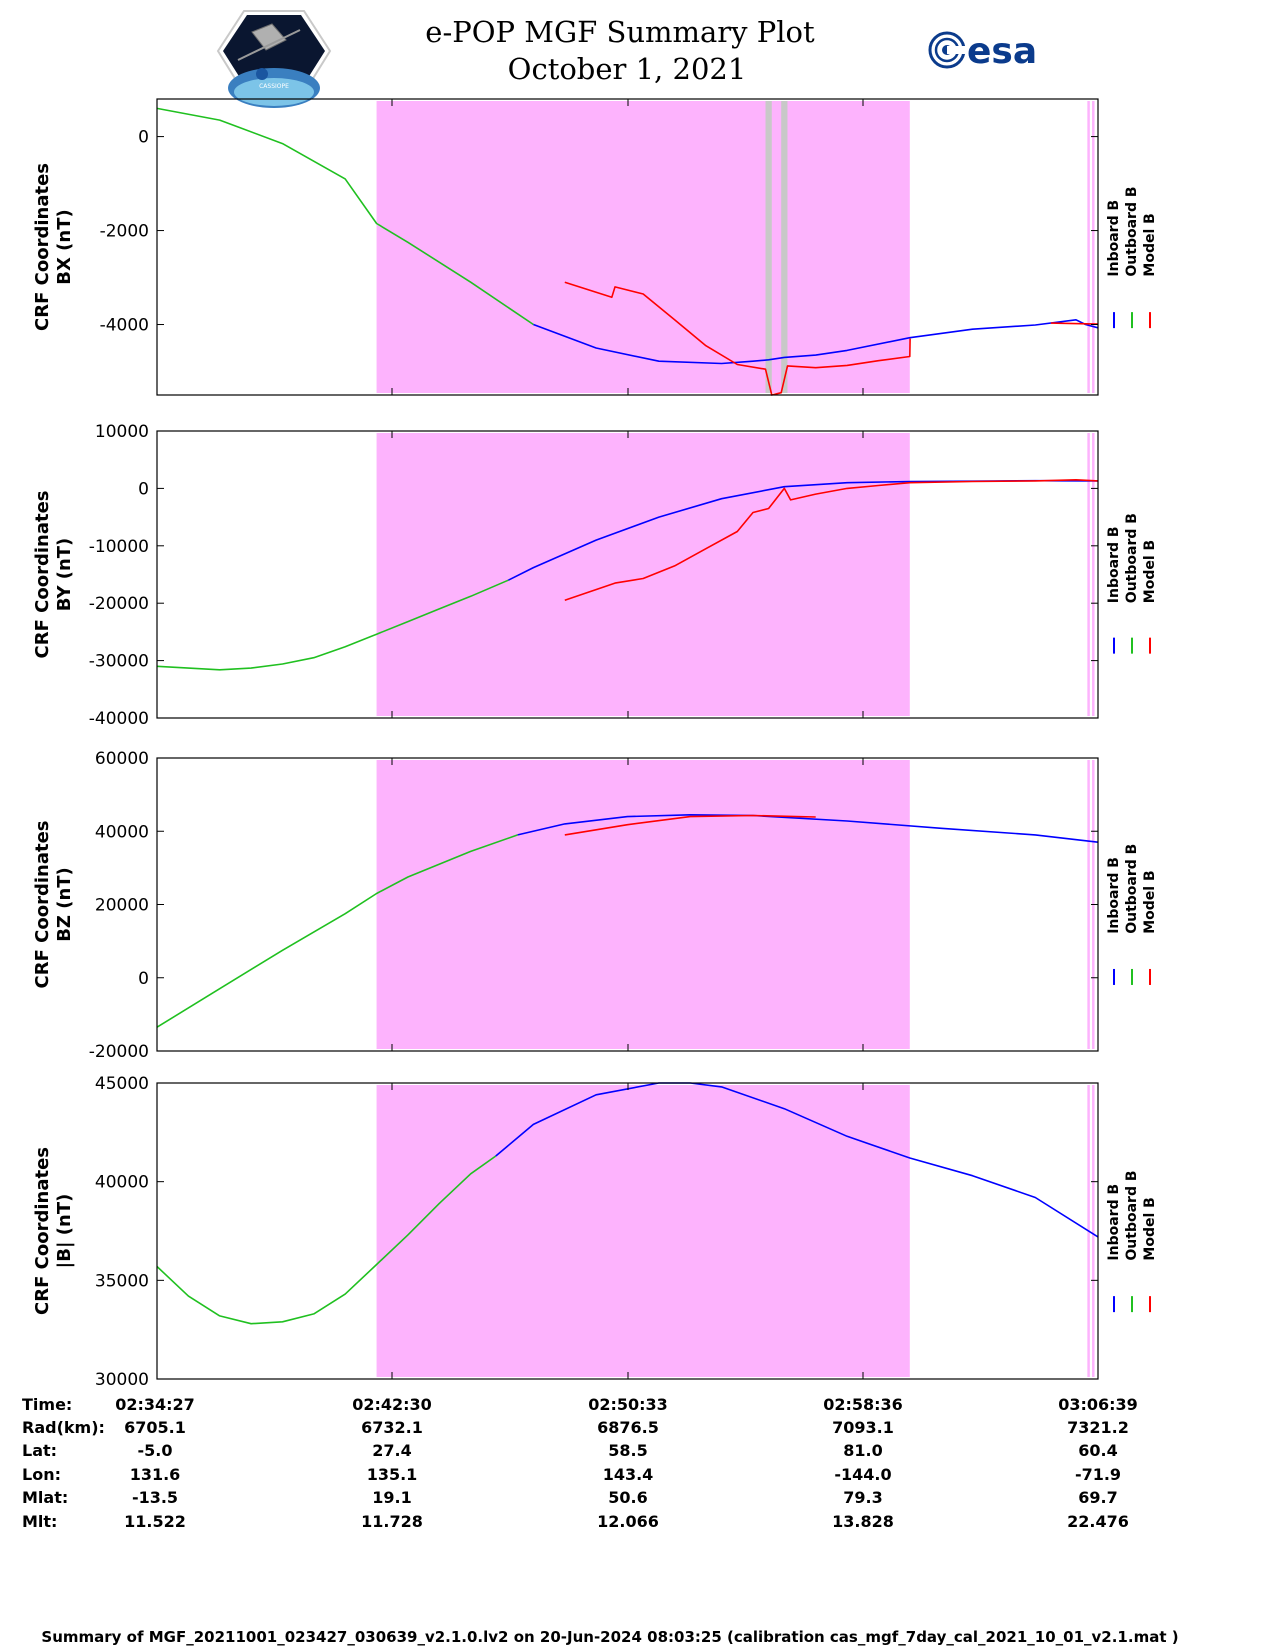 The width and height of the screenshot is (1275, 1650). Describe the element at coordinates (124, 232) in the screenshot. I see `y-tick-label: -2000` at that location.